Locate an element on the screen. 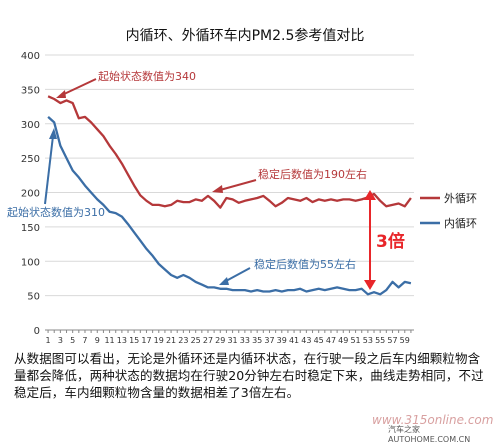 The image size is (500, 444). x-tick-label: 5 is located at coordinates (72, 340).